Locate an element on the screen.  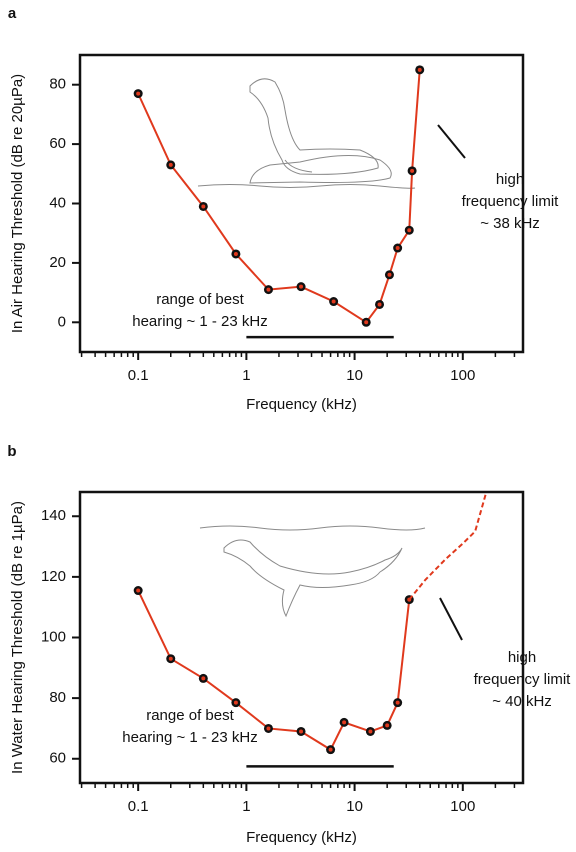
annotation: ~ 40 kHz is located at coordinates (522, 701).